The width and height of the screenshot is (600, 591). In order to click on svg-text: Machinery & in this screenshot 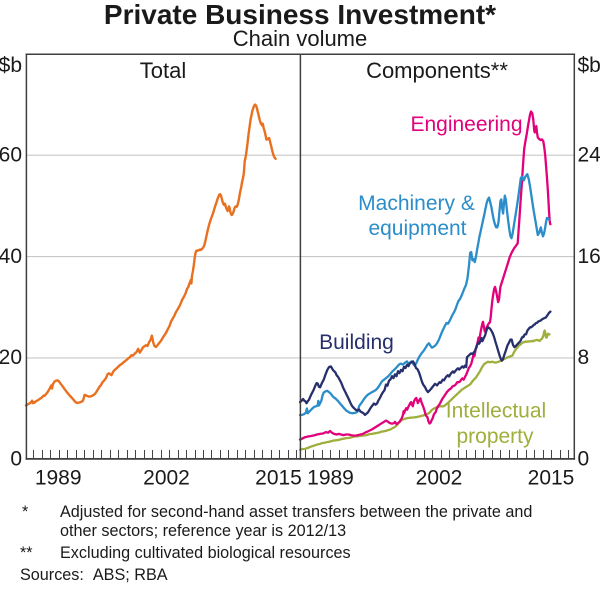, I will do `click(416, 203)`.